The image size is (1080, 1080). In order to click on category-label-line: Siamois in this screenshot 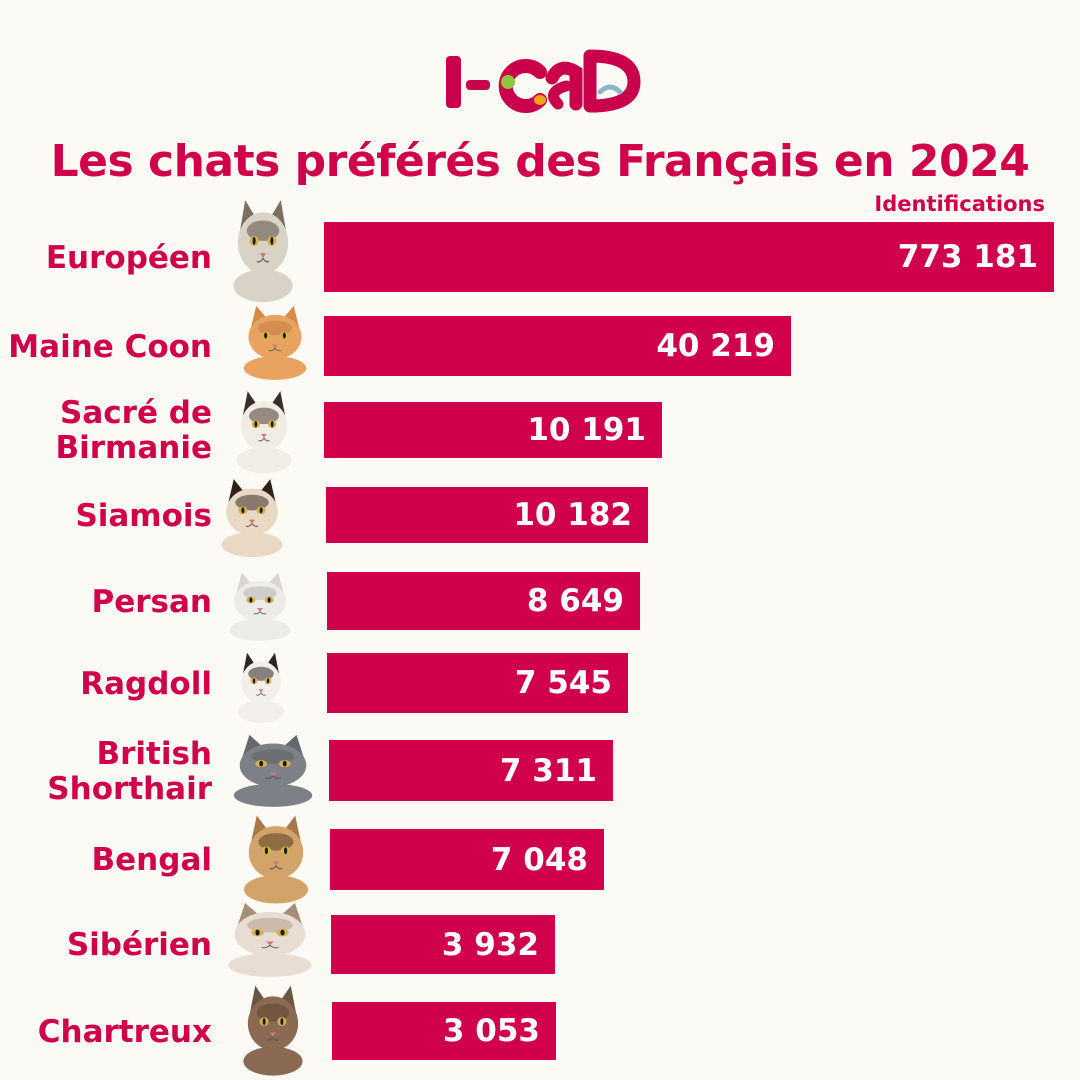, I will do `click(143, 515)`.